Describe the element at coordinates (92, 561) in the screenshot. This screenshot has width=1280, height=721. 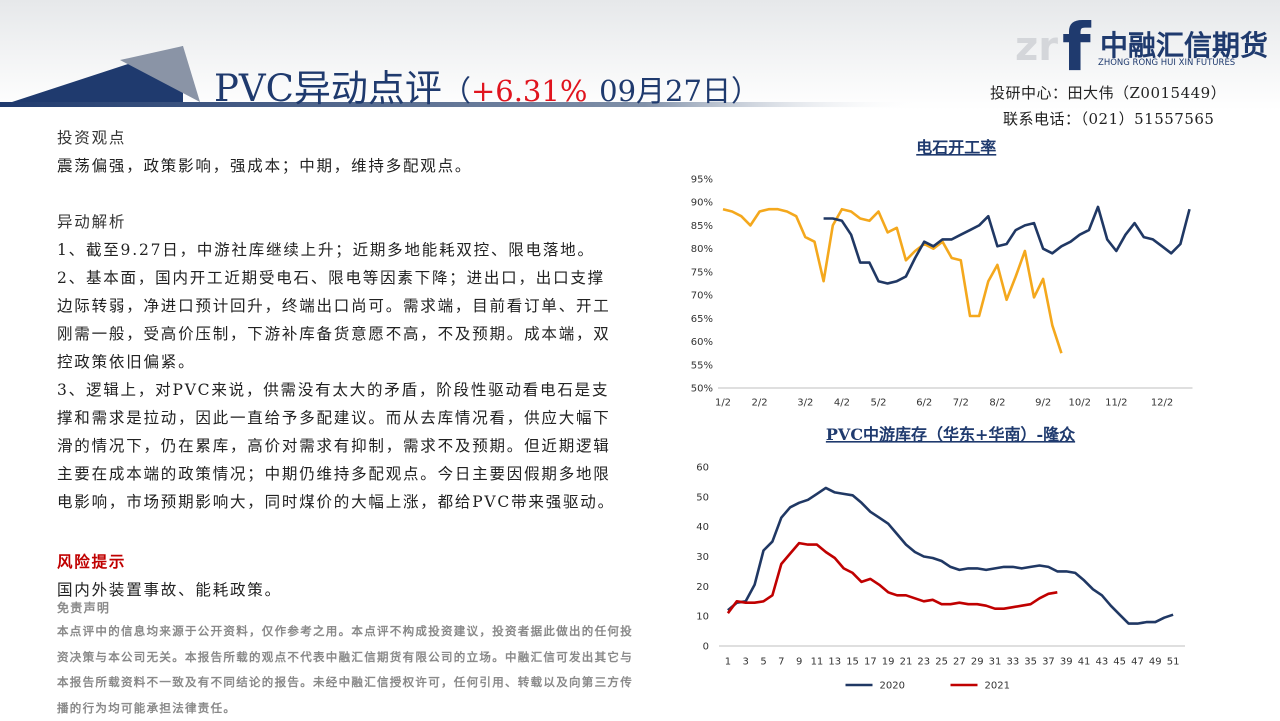
I see `section-heading: 风险提示` at that location.